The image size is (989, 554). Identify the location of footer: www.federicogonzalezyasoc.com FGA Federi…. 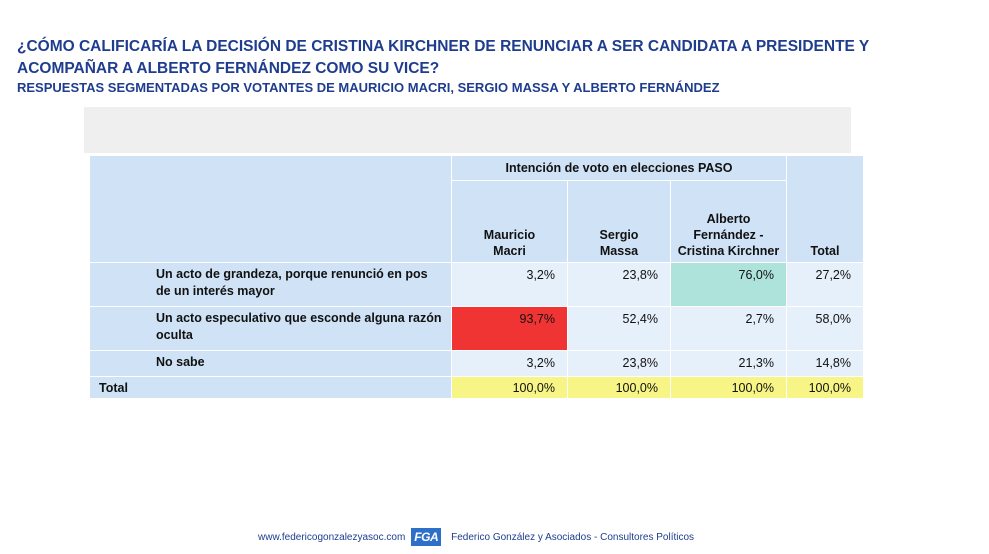
(476, 537).